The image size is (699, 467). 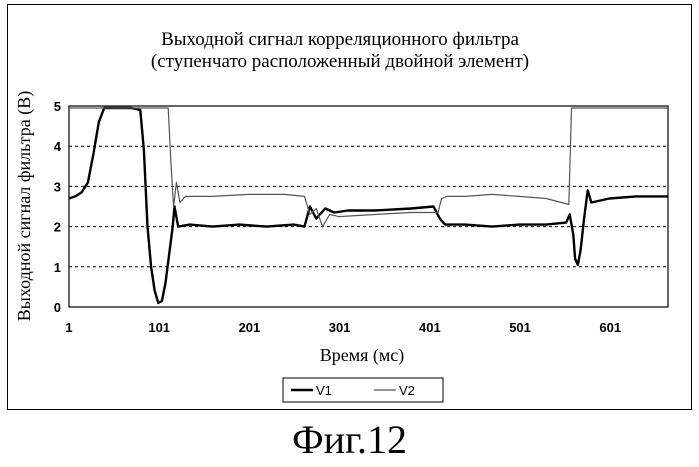 What do you see at coordinates (362, 355) in the screenshot?
I see `x-axis-label: Время (мс)` at bounding box center [362, 355].